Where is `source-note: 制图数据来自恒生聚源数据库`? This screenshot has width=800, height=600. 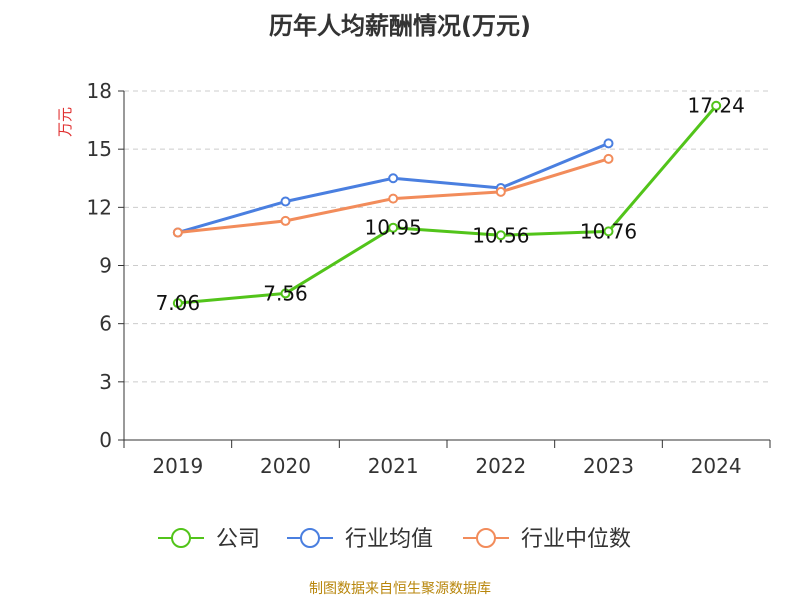 source-note: 制图数据来自恒生聚源数据库 is located at coordinates (400, 589).